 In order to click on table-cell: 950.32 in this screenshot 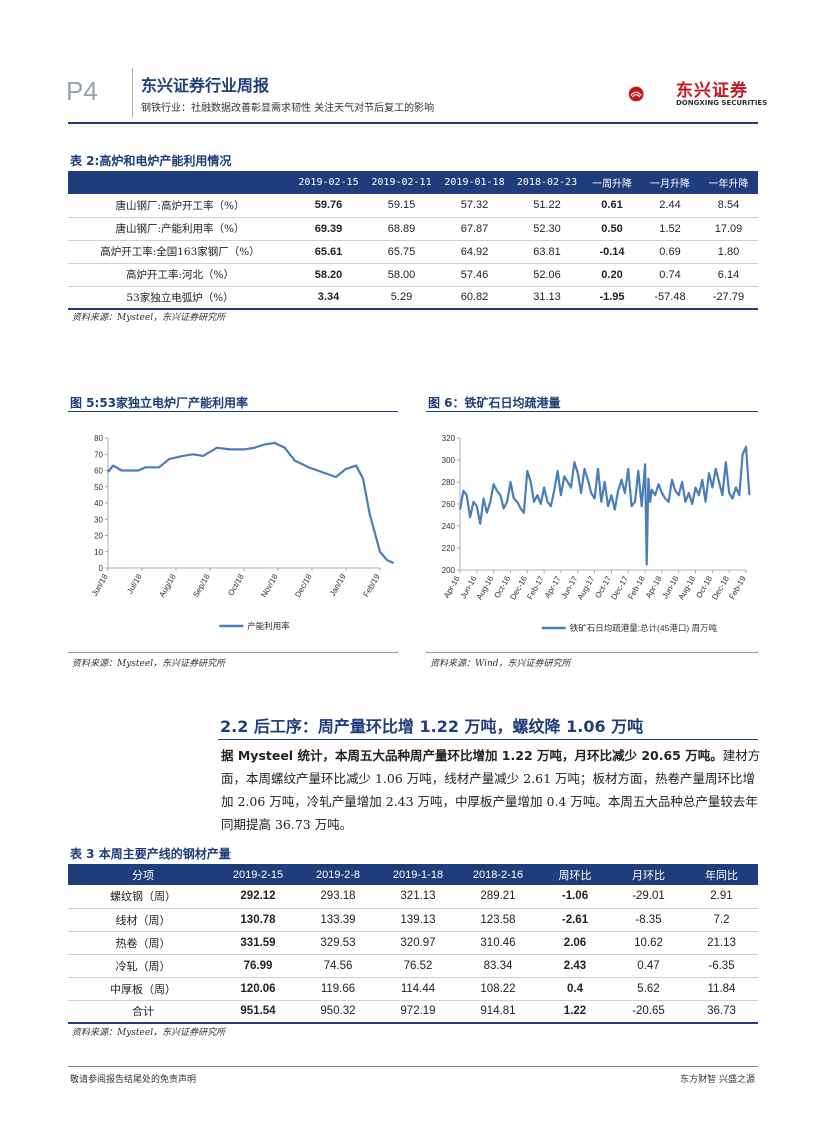, I will do `click(338, 1011)`.